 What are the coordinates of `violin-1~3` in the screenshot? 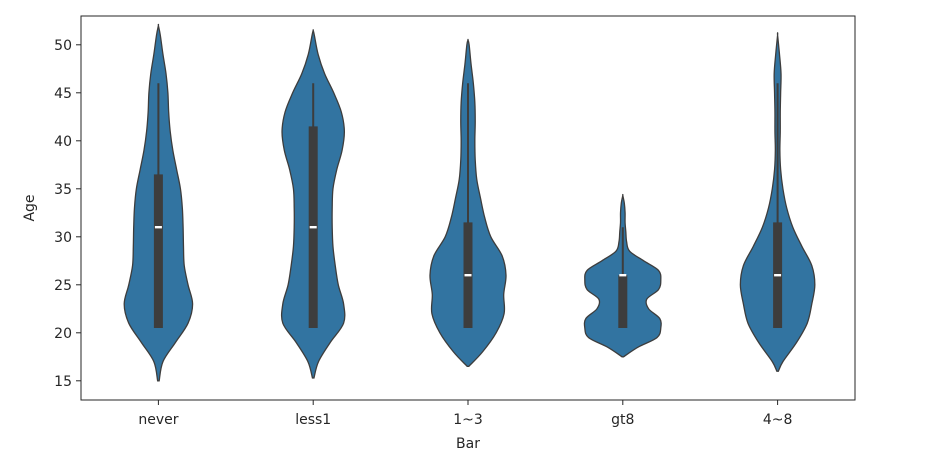 It's located at (468, 203).